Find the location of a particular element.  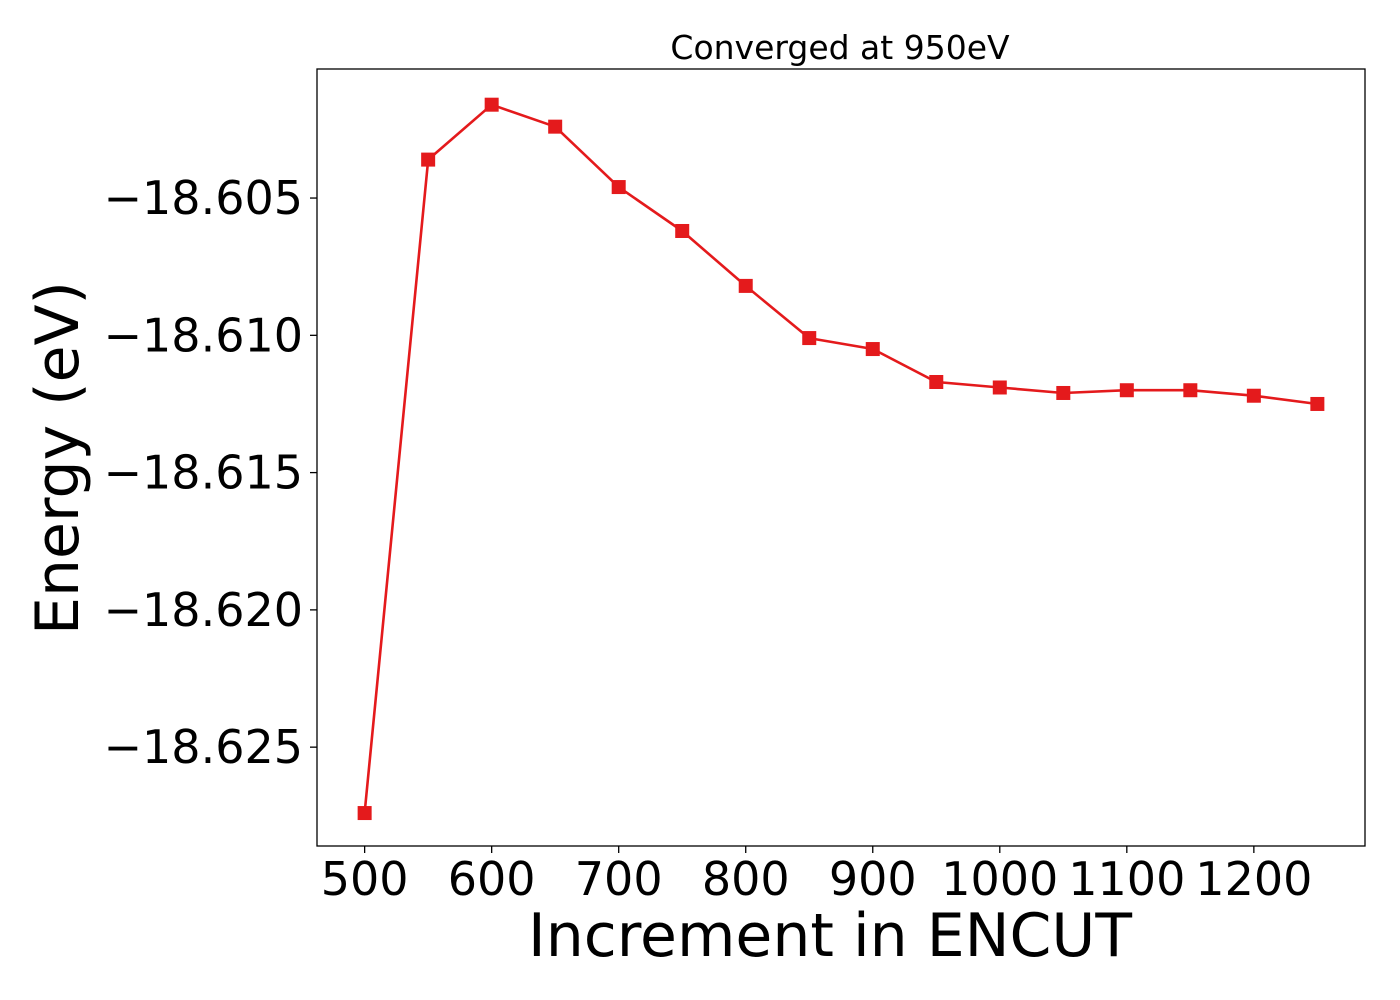

x-tick-label: 800 is located at coordinates (746, 879).